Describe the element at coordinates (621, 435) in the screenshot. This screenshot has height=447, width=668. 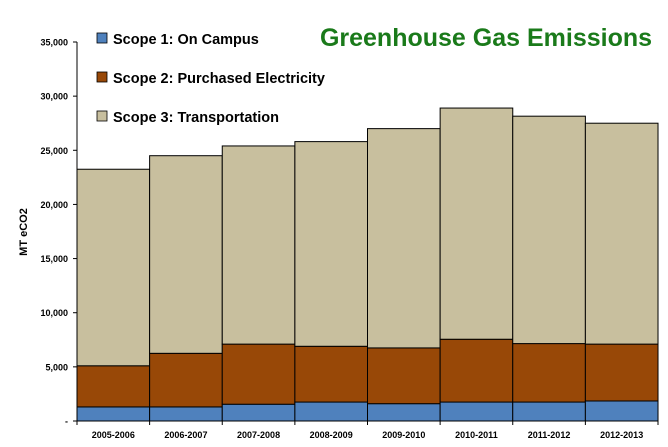
I see `x-tick-label: 2012-2013` at that location.